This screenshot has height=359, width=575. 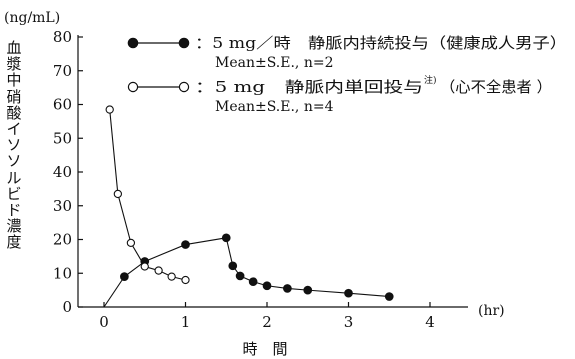 I want to click on x-tick-label: 0, so click(x=104, y=322).